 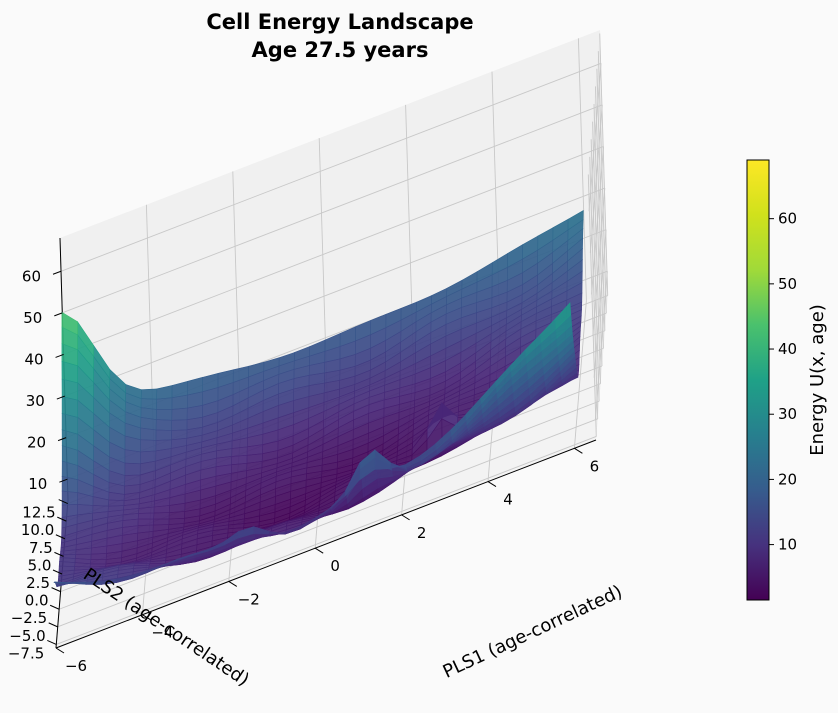 What do you see at coordinates (162, 633) in the screenshot?
I see `x-tick-label: −4` at bounding box center [162, 633].